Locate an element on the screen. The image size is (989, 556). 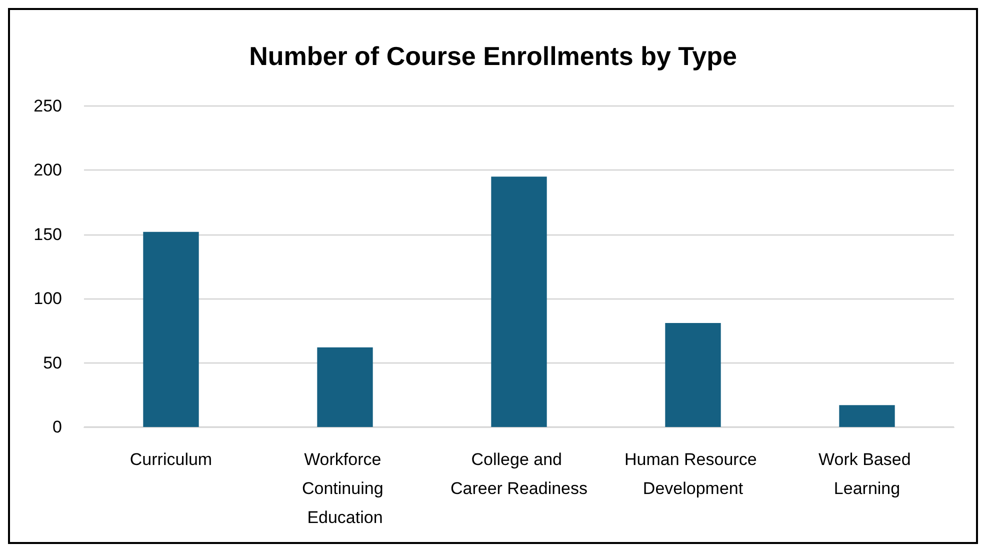
y-tick-label: 50 is located at coordinates (52, 362).